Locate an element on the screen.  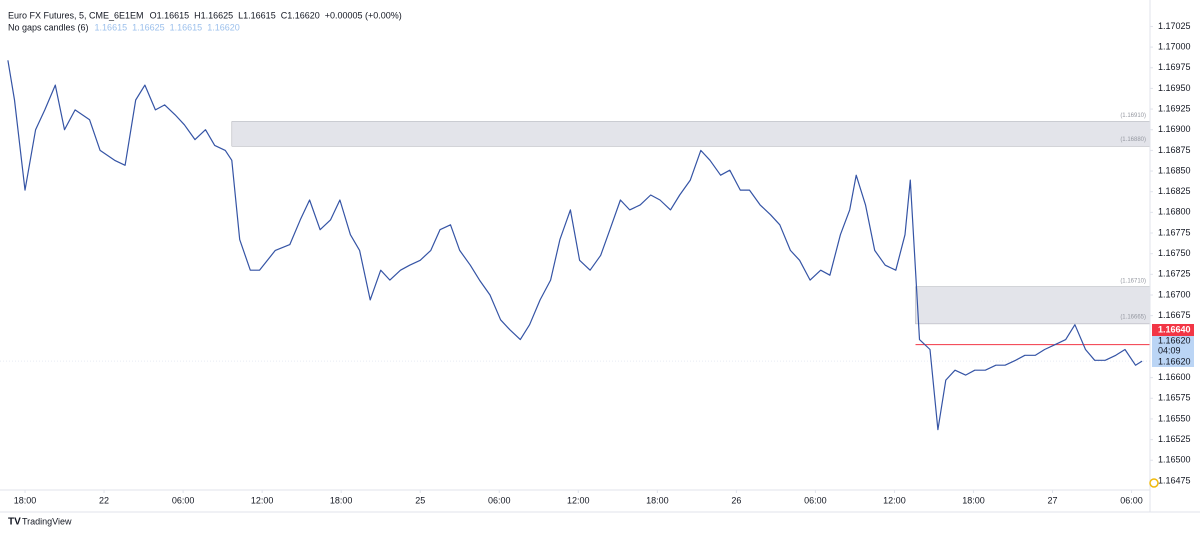
indicator-value: 1.16625 is located at coordinates (148, 27).